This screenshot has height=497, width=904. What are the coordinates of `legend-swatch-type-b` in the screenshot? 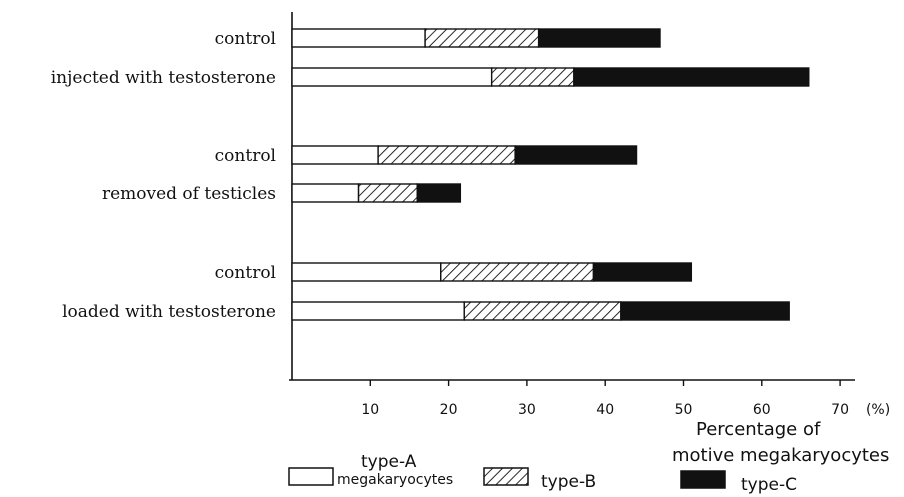 It's located at (506, 476).